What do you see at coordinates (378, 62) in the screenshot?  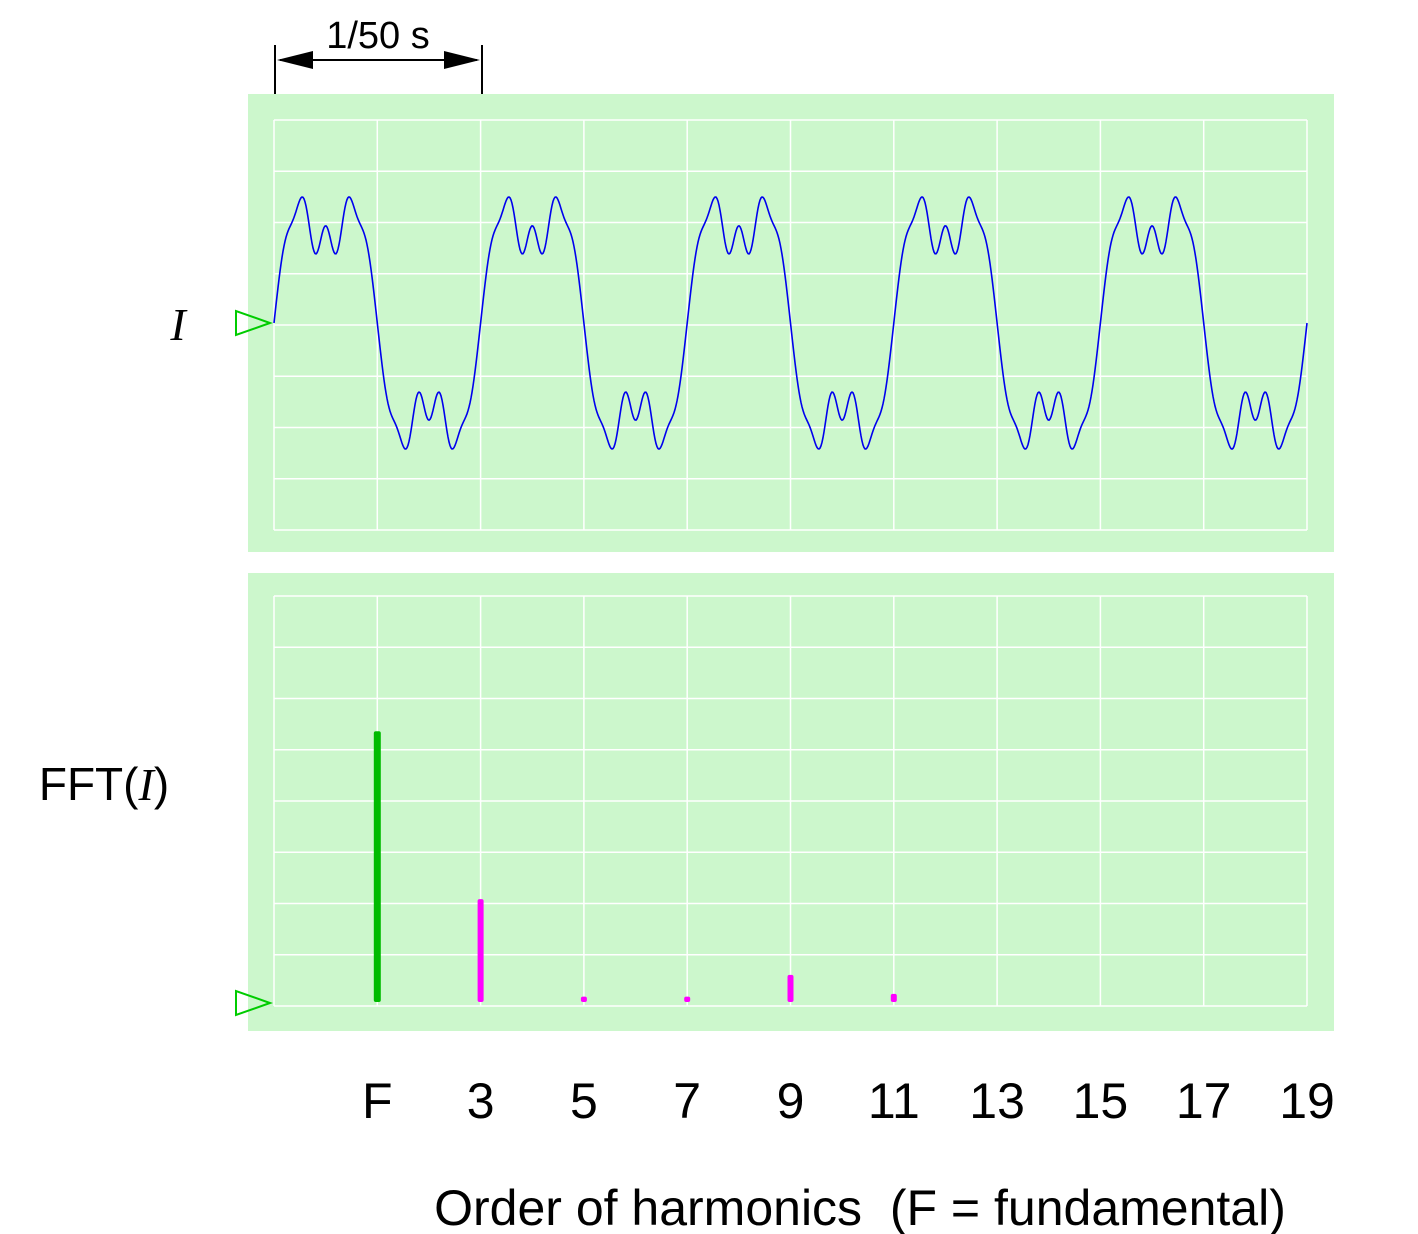 I see `time-scale-annotation: 1/50 s` at bounding box center [378, 62].